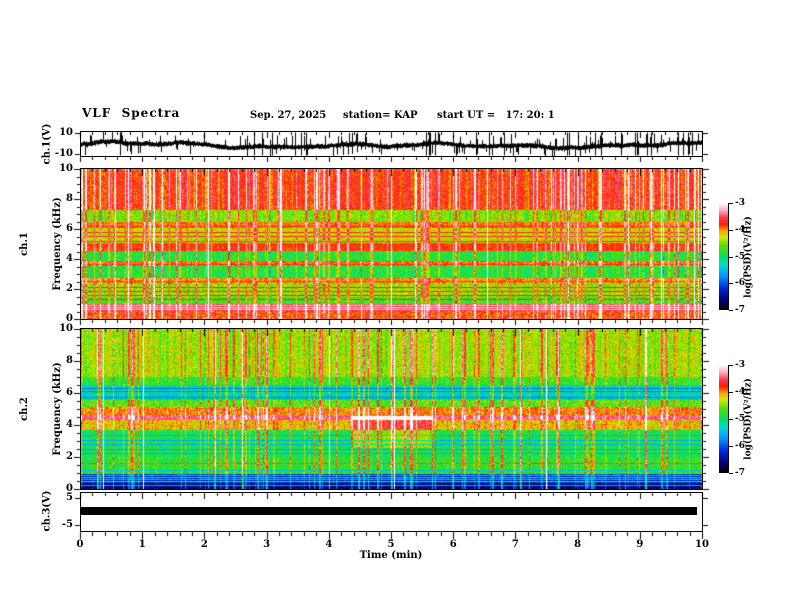  What do you see at coordinates (515, 544) in the screenshot?
I see `x-tick-label: 7` at bounding box center [515, 544].